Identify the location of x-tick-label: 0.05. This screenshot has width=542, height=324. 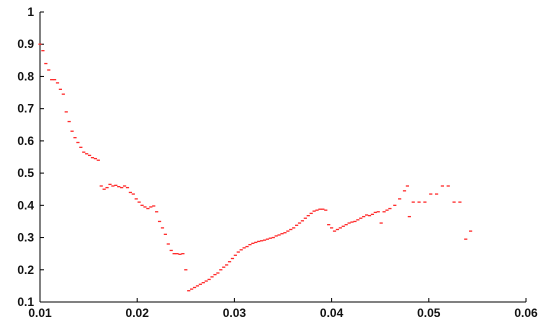
(429, 313).